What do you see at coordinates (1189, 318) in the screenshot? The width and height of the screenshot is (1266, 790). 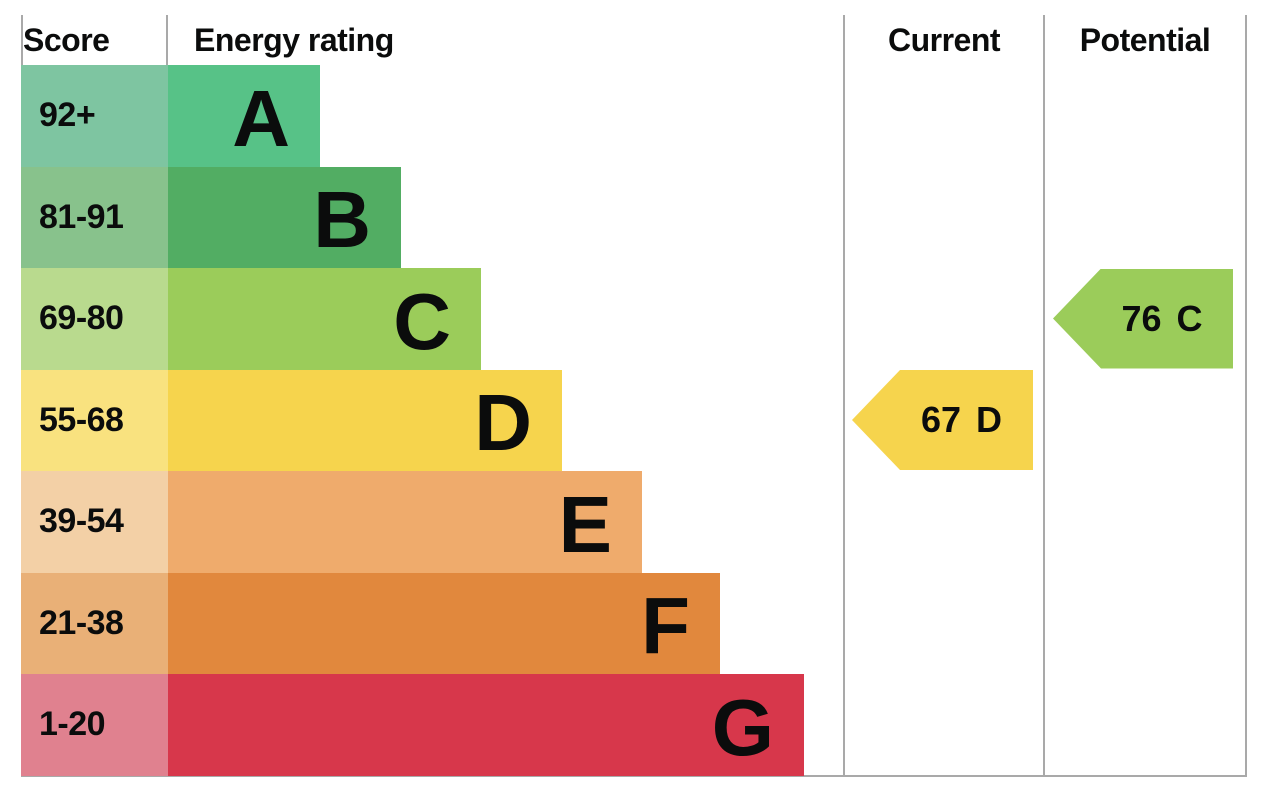 I see `potential-rating-letter: C` at bounding box center [1189, 318].